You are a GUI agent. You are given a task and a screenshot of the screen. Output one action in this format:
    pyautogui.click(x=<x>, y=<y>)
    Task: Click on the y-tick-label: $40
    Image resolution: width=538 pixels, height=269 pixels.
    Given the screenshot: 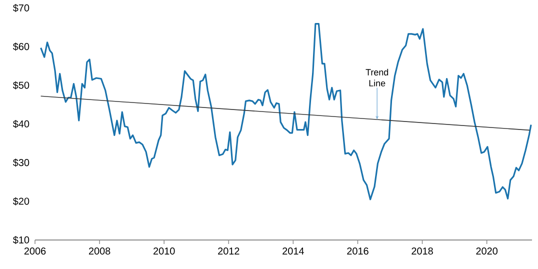 What is the action you would take?
    pyautogui.click(x=21, y=124)
    